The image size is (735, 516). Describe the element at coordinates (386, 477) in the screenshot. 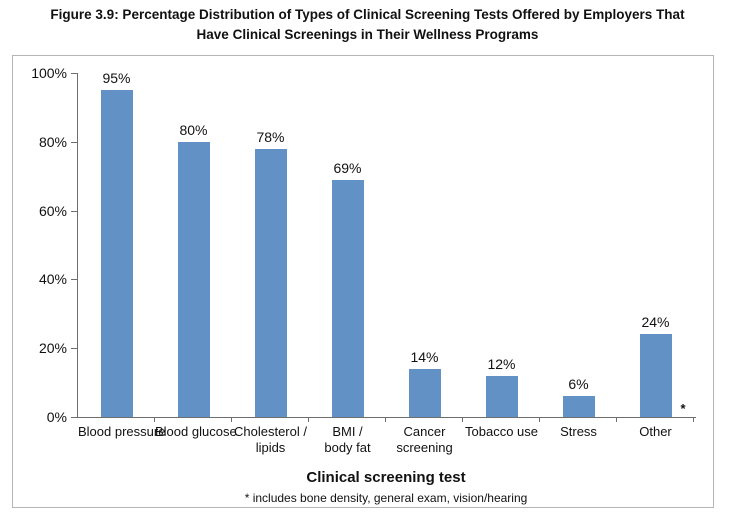

I see `x-axis-title: Clinical screening test` at that location.